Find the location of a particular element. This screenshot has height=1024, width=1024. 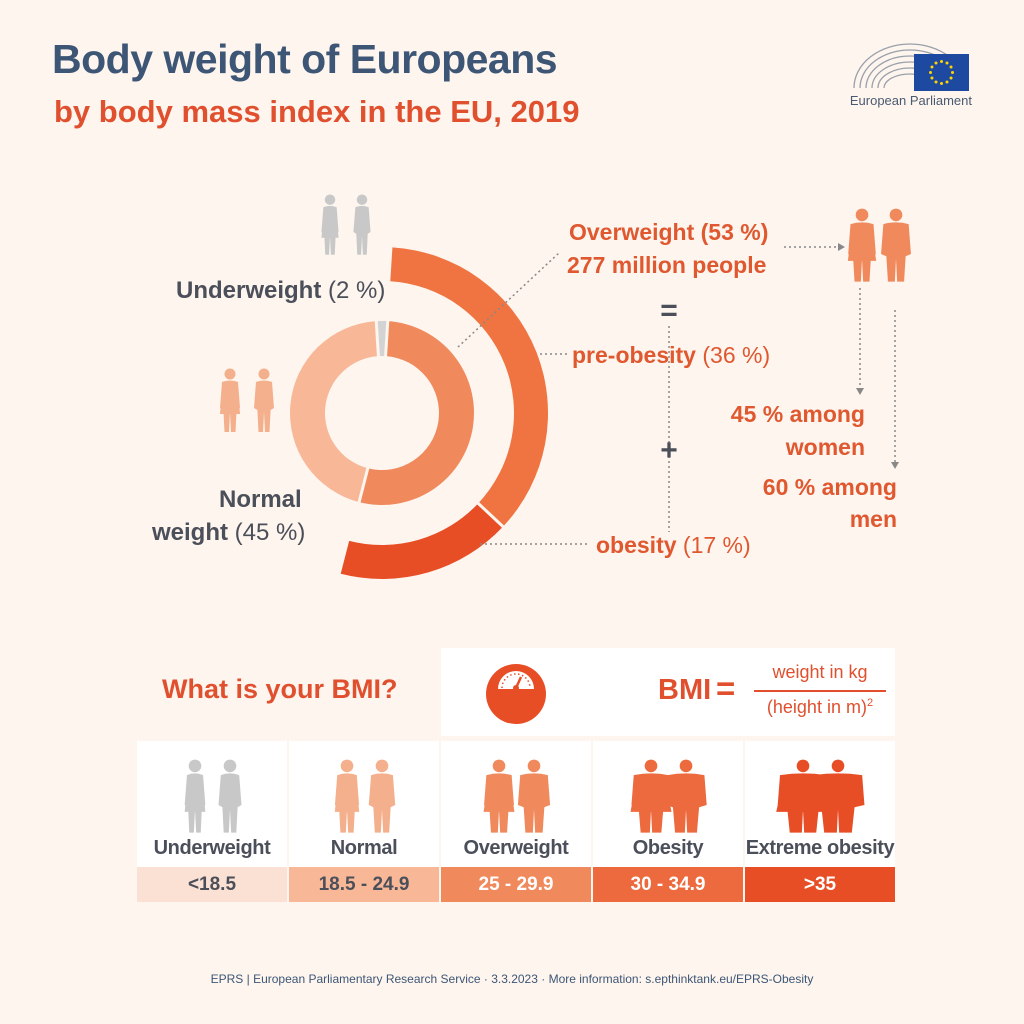

bmi-range-badge: 25 - 29.9 is located at coordinates (516, 884).